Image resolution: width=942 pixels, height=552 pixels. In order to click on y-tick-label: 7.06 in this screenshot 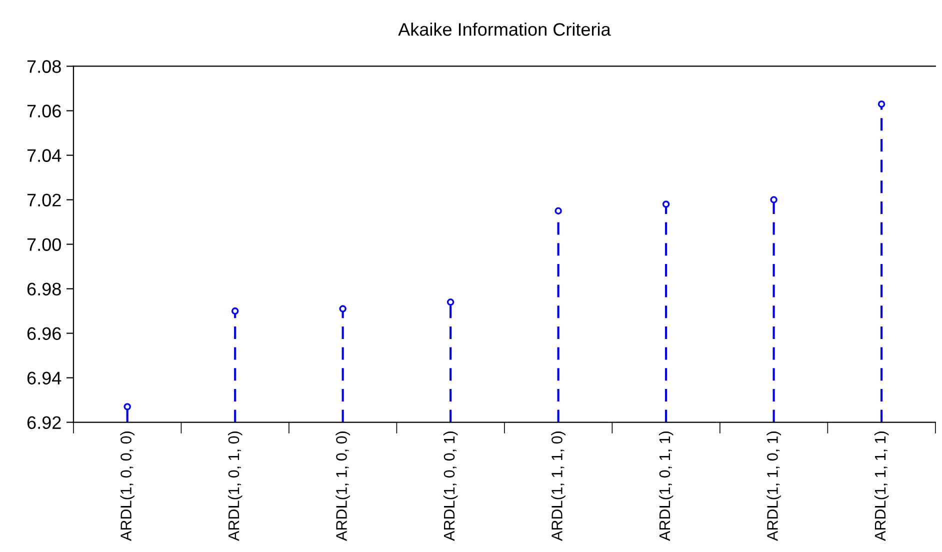, I will do `click(44, 111)`.